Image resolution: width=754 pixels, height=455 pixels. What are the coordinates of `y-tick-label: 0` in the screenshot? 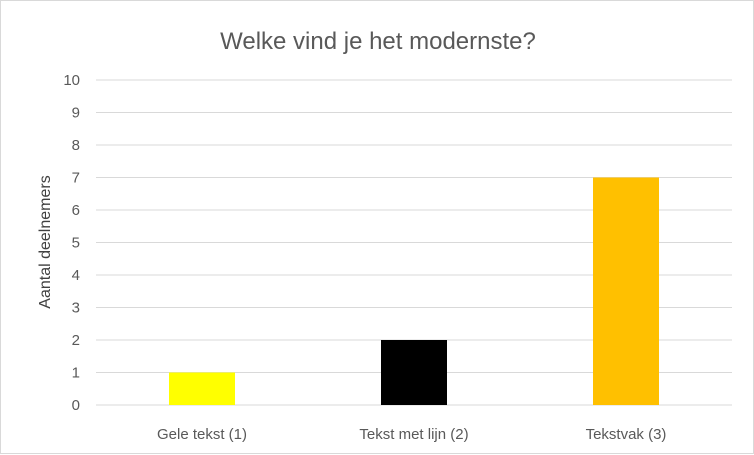 It's located at (76, 405).